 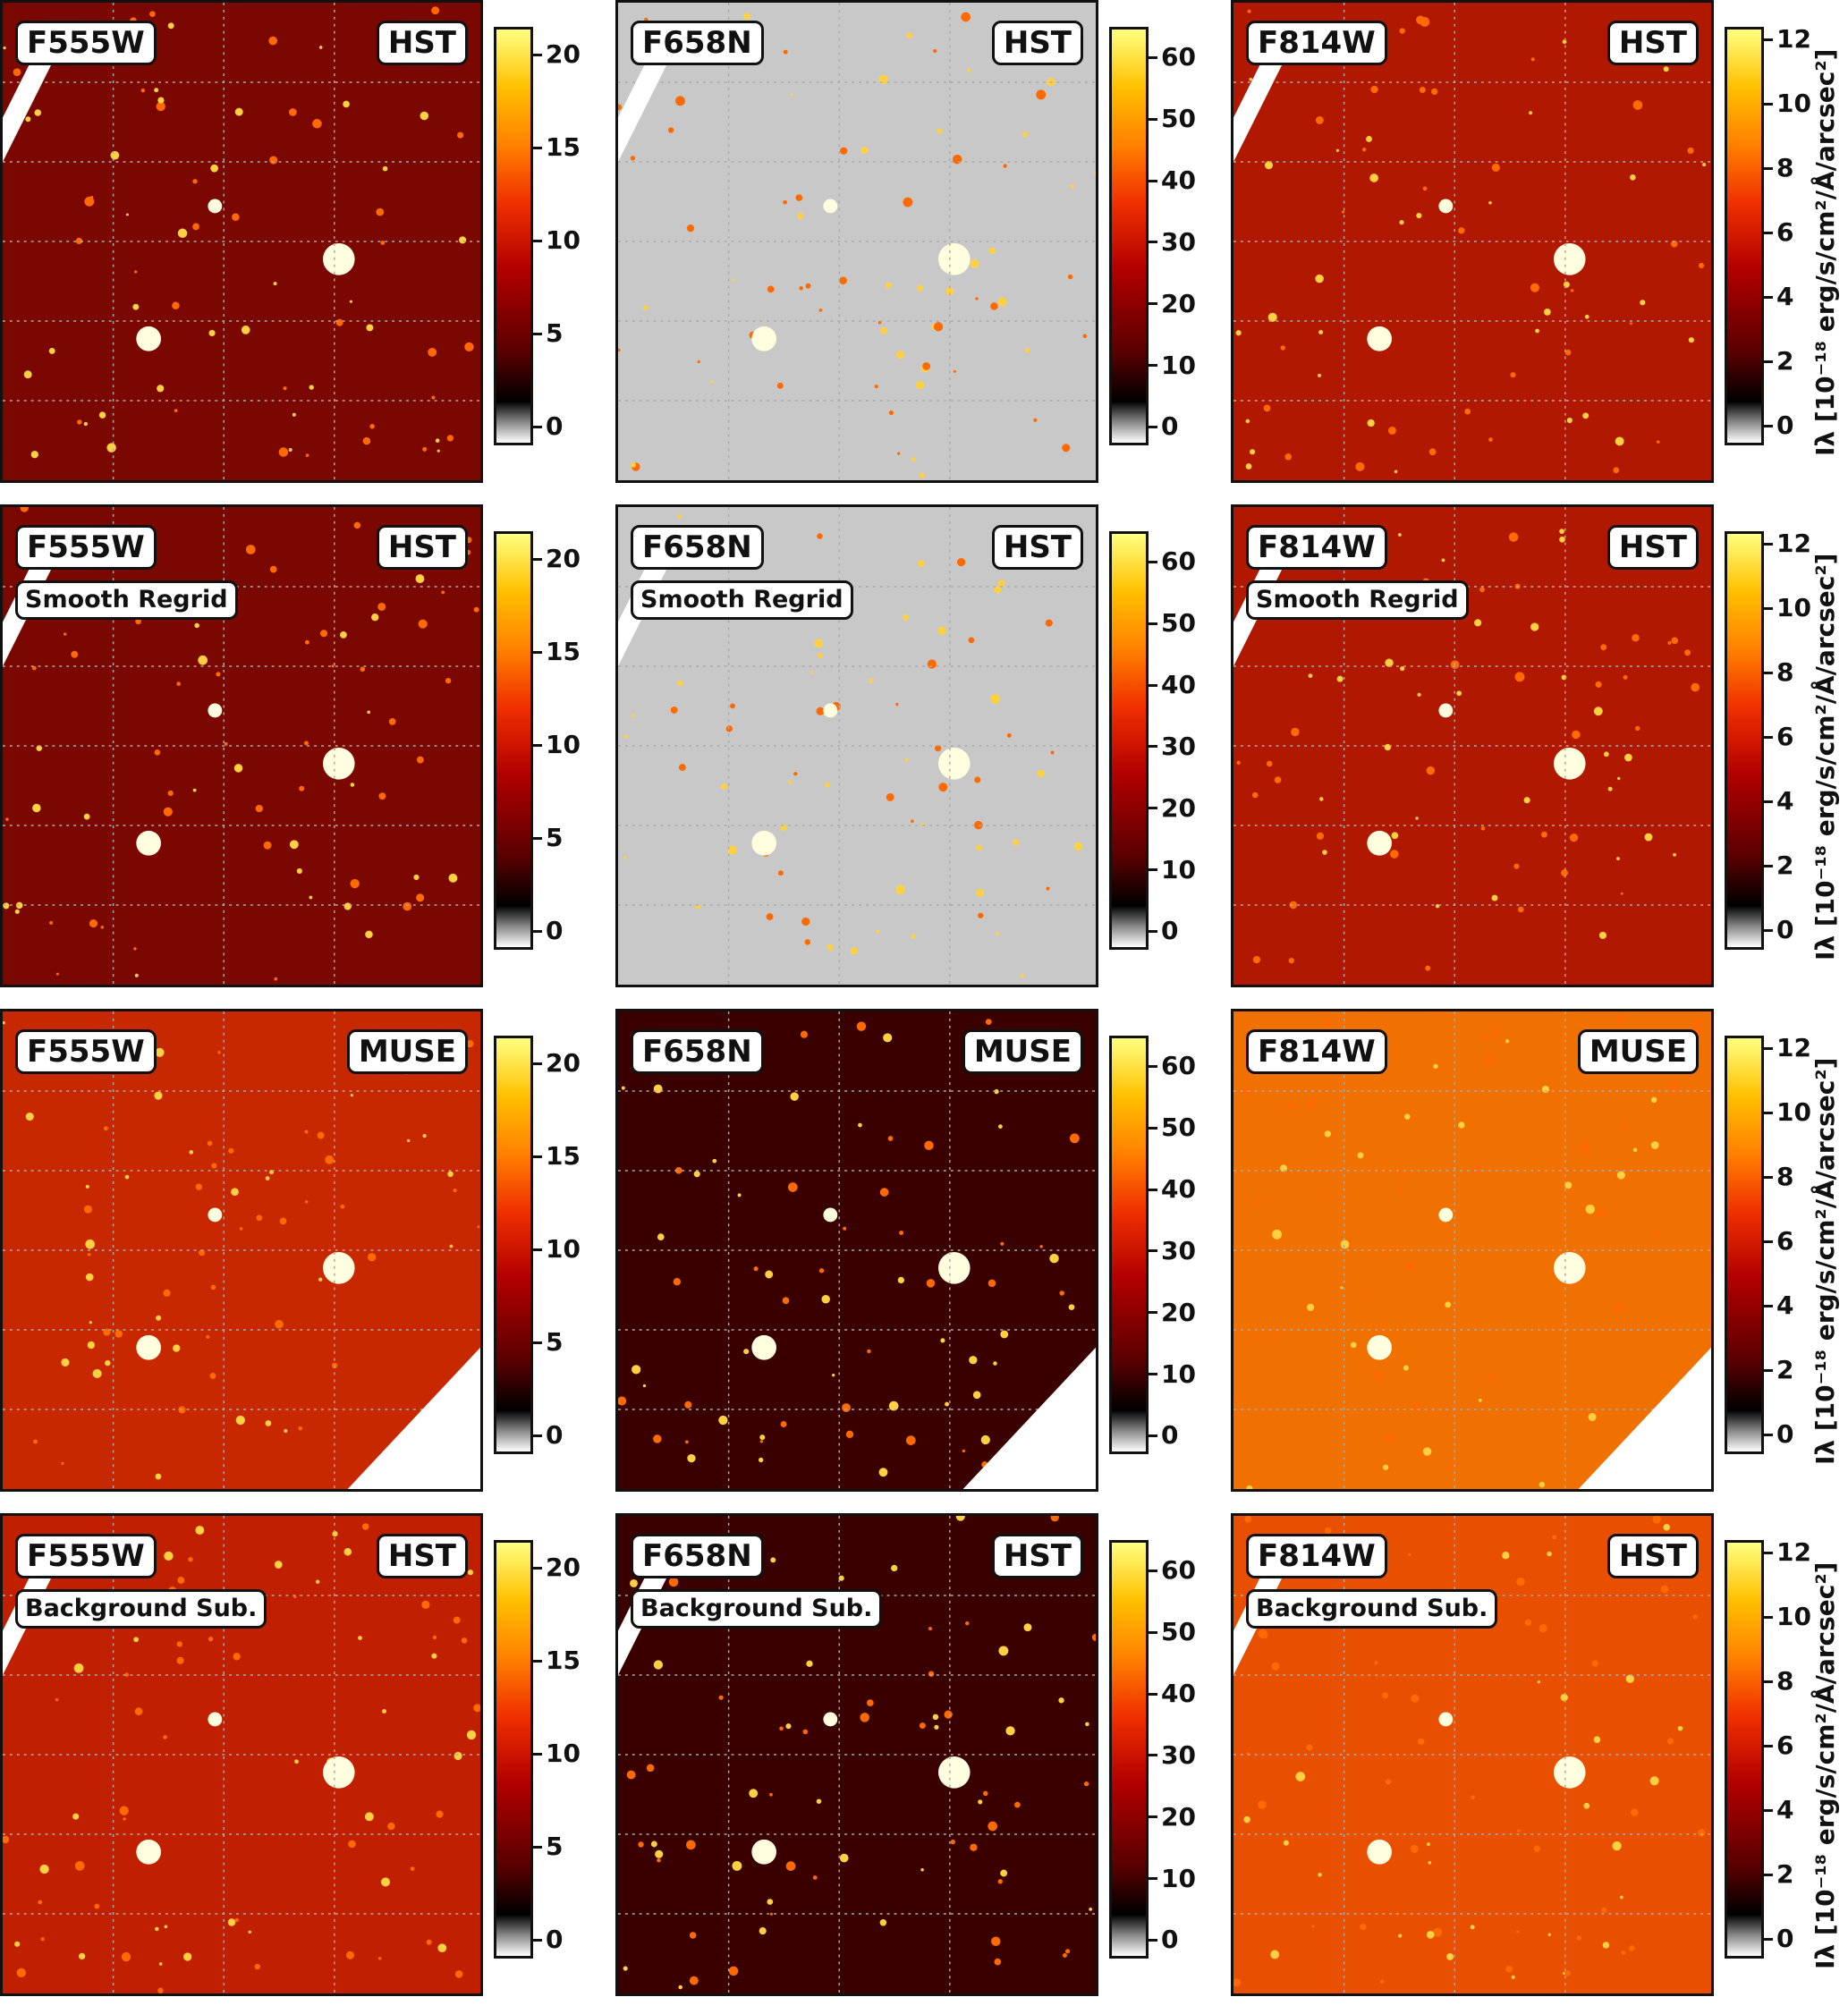 I want to click on colorbar, so click(x=1745, y=236).